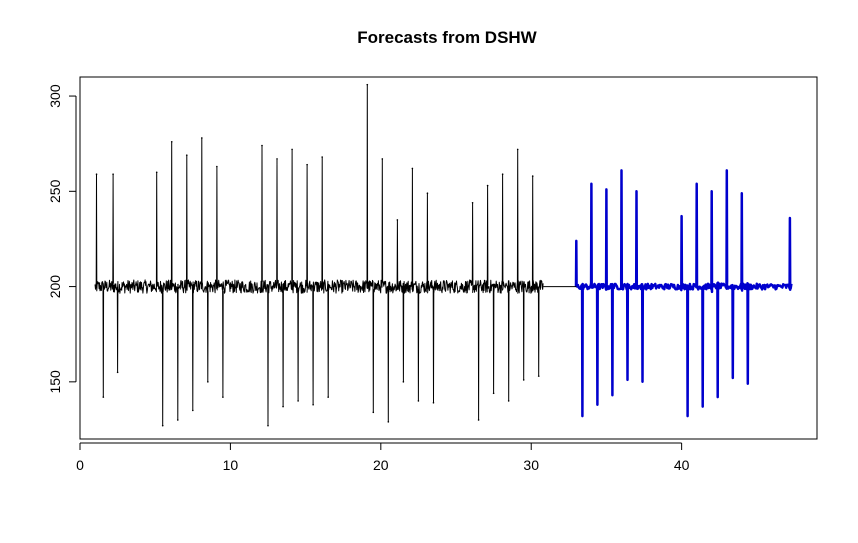 This screenshot has height=543, width=858. What do you see at coordinates (531, 465) in the screenshot?
I see `x-tick-label: 30` at bounding box center [531, 465].